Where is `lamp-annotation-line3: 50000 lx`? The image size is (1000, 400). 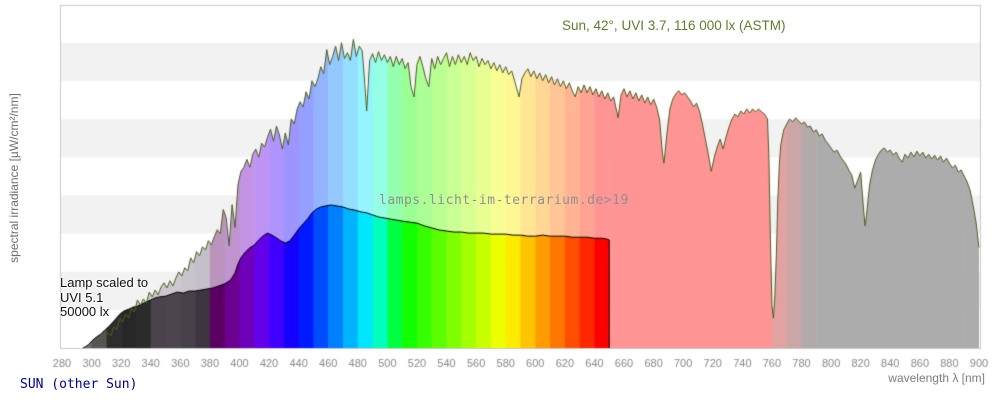
lamp-annotation-line3: 50000 lx is located at coordinates (85, 311).